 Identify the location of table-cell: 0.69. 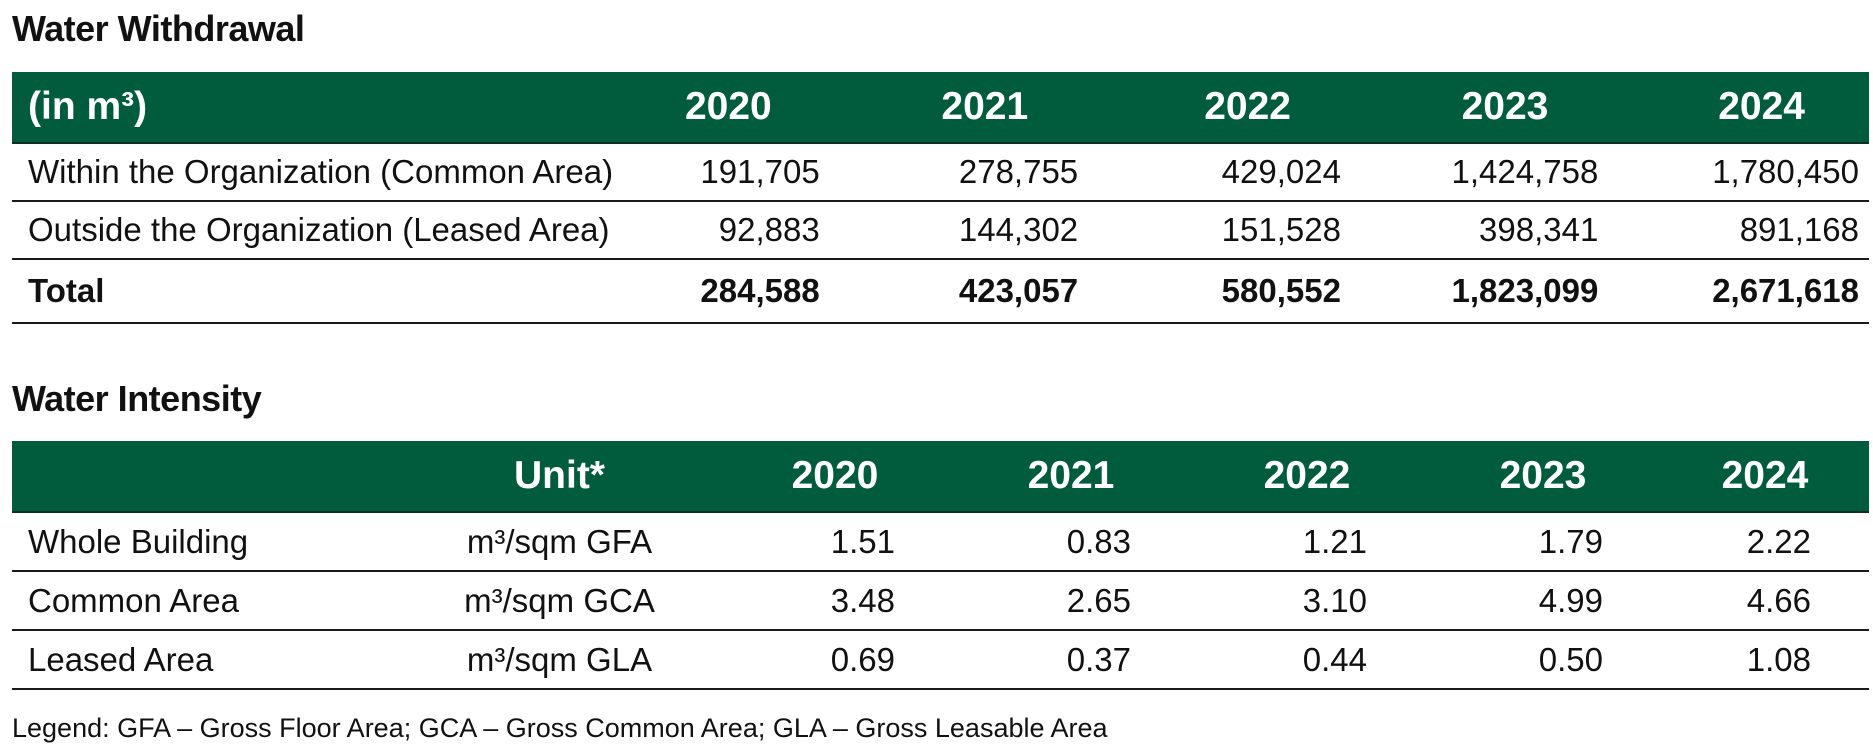
(835, 660).